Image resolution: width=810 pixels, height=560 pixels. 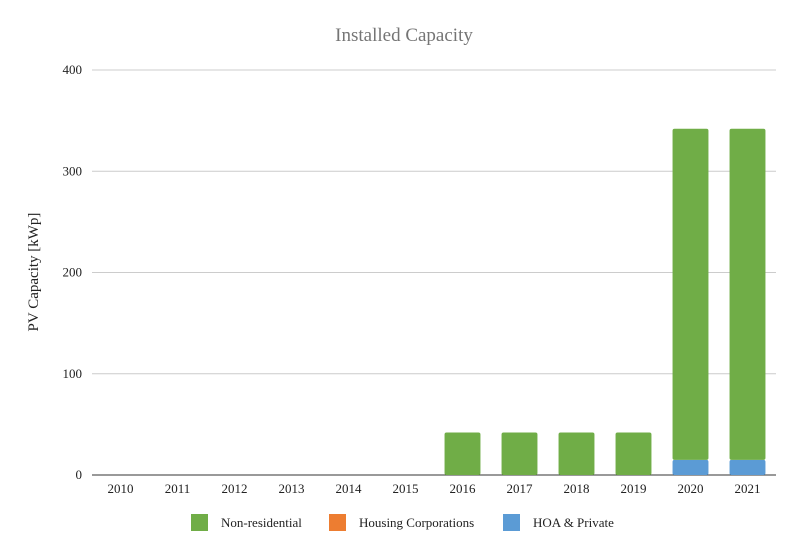 What do you see at coordinates (462, 453) in the screenshot?
I see `bar-segment-non-residential-2016` at bounding box center [462, 453].